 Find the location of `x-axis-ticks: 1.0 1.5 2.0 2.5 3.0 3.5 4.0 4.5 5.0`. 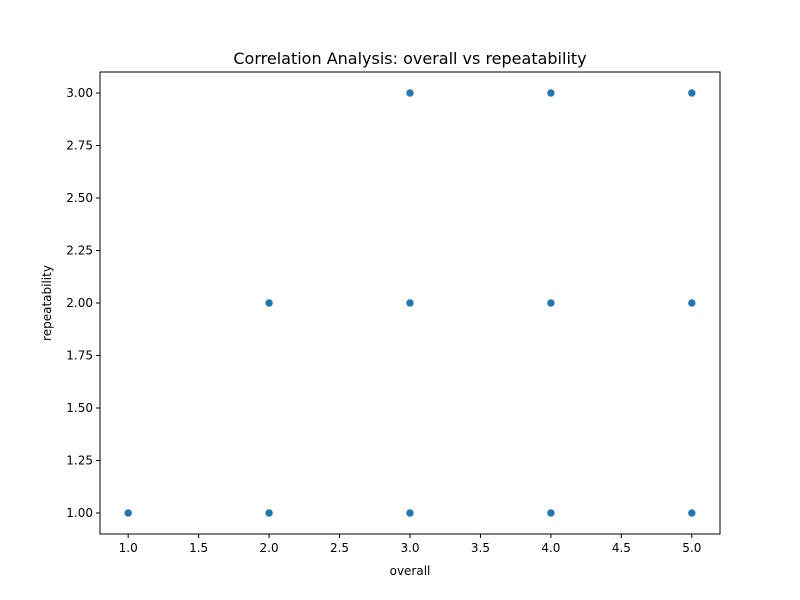

x-axis-ticks: 1.0 1.5 2.0 2.5 3.0 3.5 4.0 4.5 5.0 is located at coordinates (410, 544).